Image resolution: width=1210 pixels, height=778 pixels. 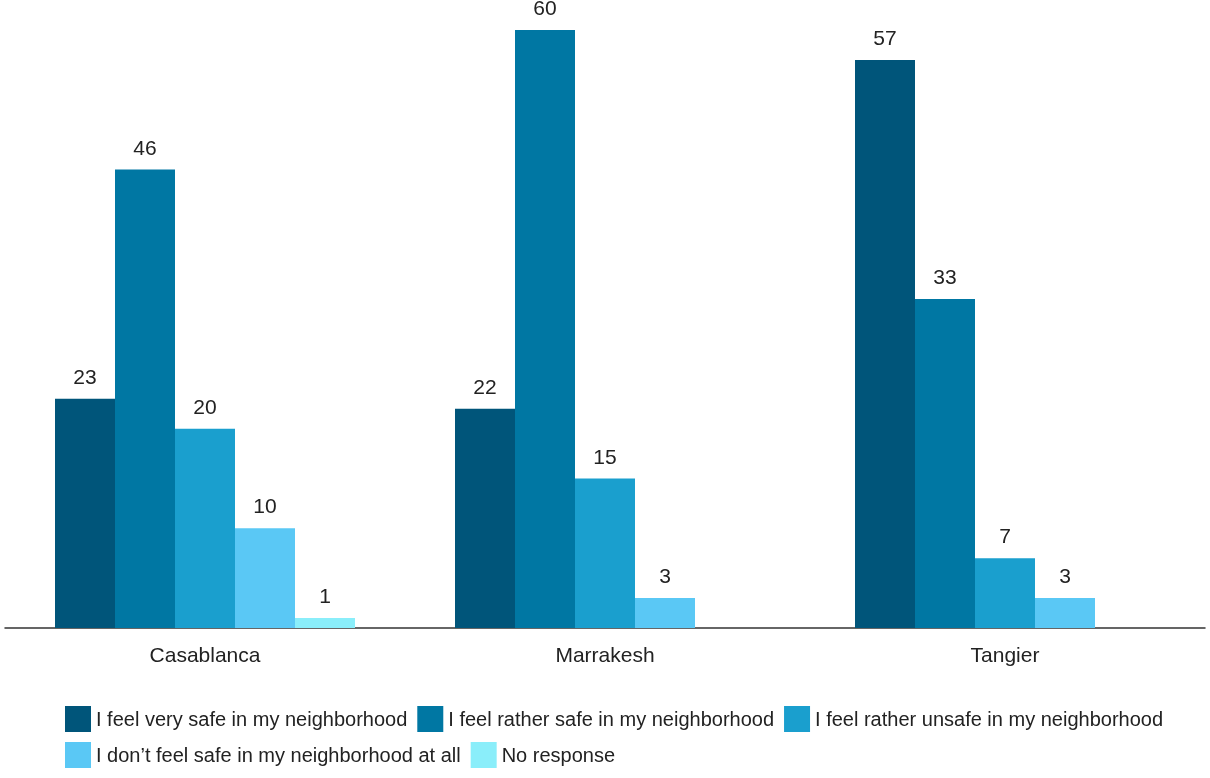 What do you see at coordinates (605, 654) in the screenshot?
I see `x-tick-label: Marrakesh` at bounding box center [605, 654].